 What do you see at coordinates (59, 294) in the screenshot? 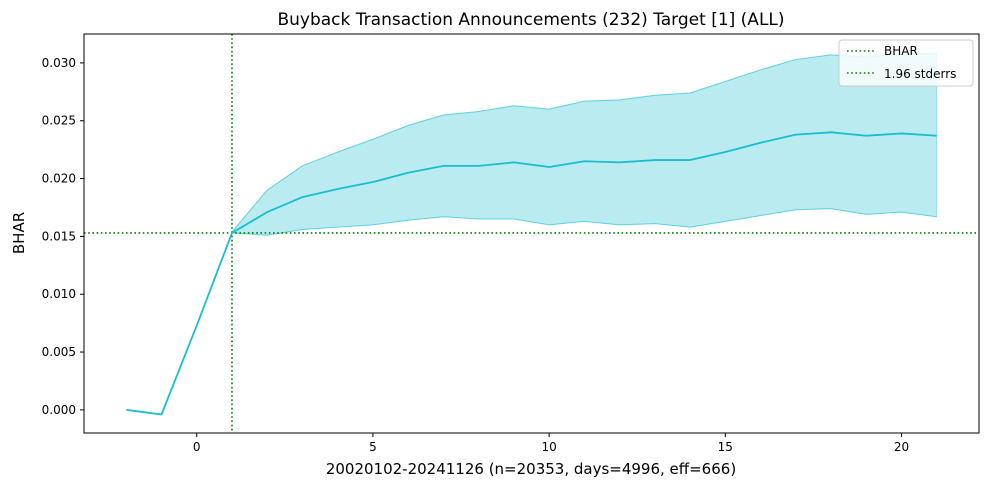
I see `y-tick-label: 0.010` at bounding box center [59, 294].